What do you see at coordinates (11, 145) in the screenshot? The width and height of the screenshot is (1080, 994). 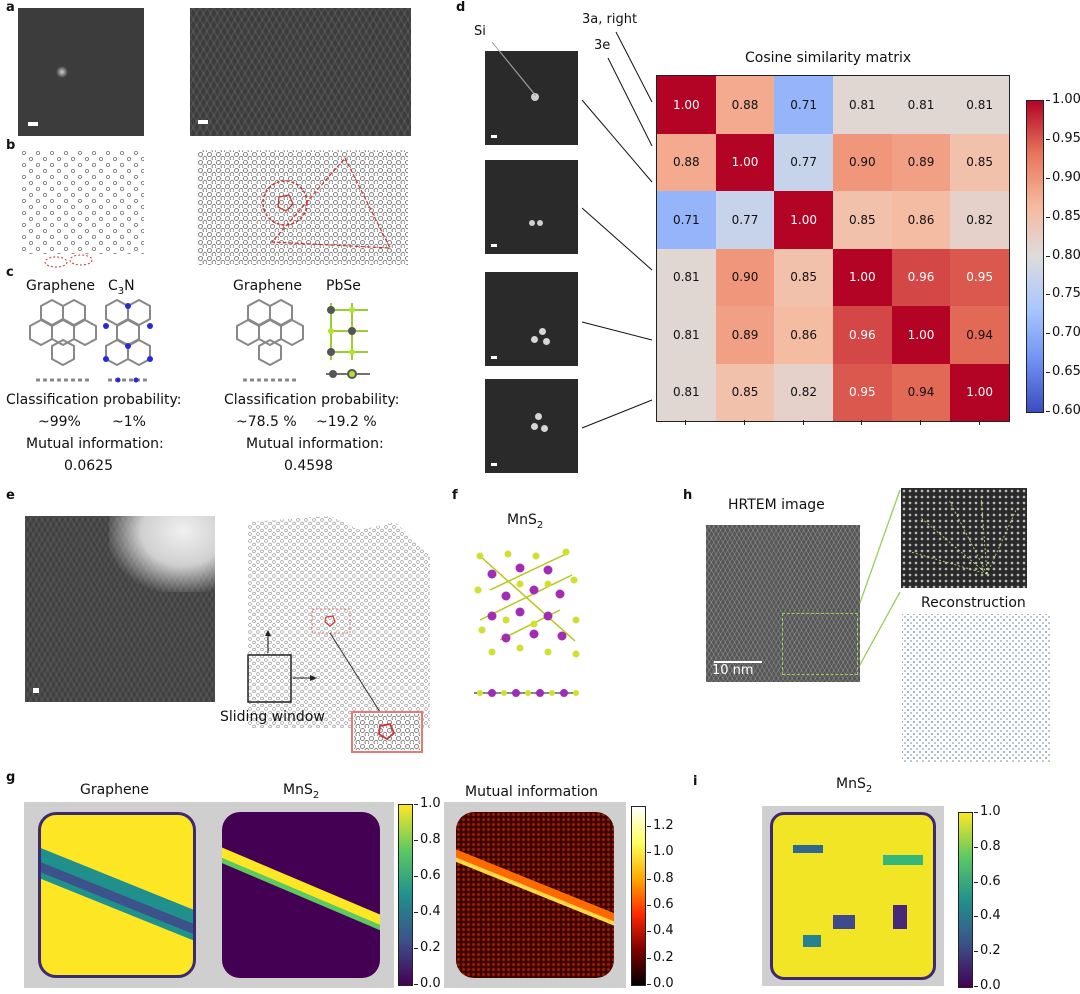 I see `panel-label-b: b` at bounding box center [11, 145].